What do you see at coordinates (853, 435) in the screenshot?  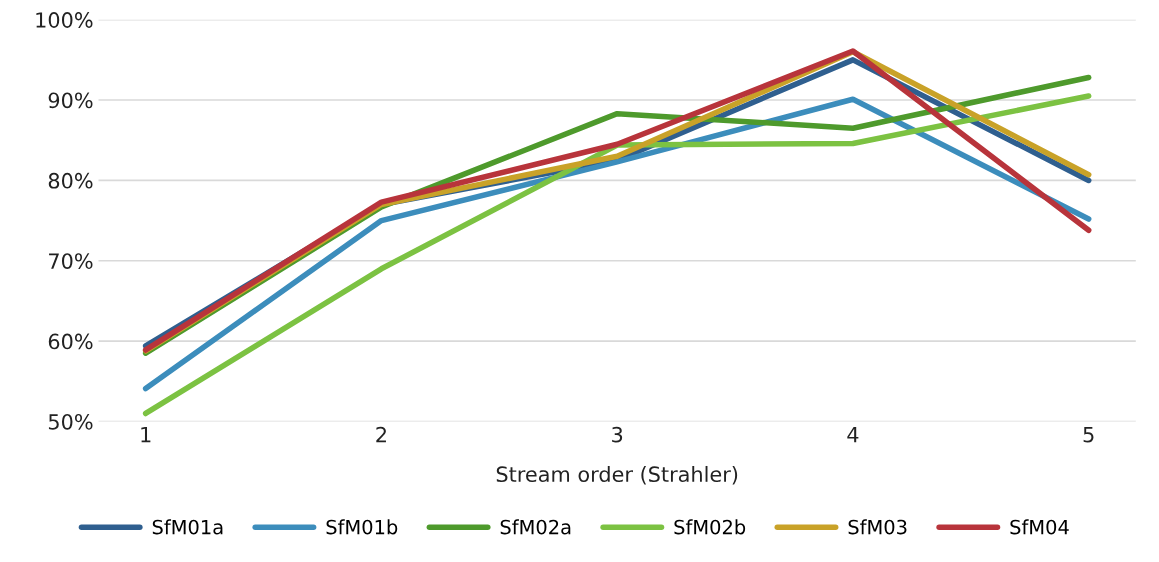 I see `x-tick-label: 4` at bounding box center [853, 435].